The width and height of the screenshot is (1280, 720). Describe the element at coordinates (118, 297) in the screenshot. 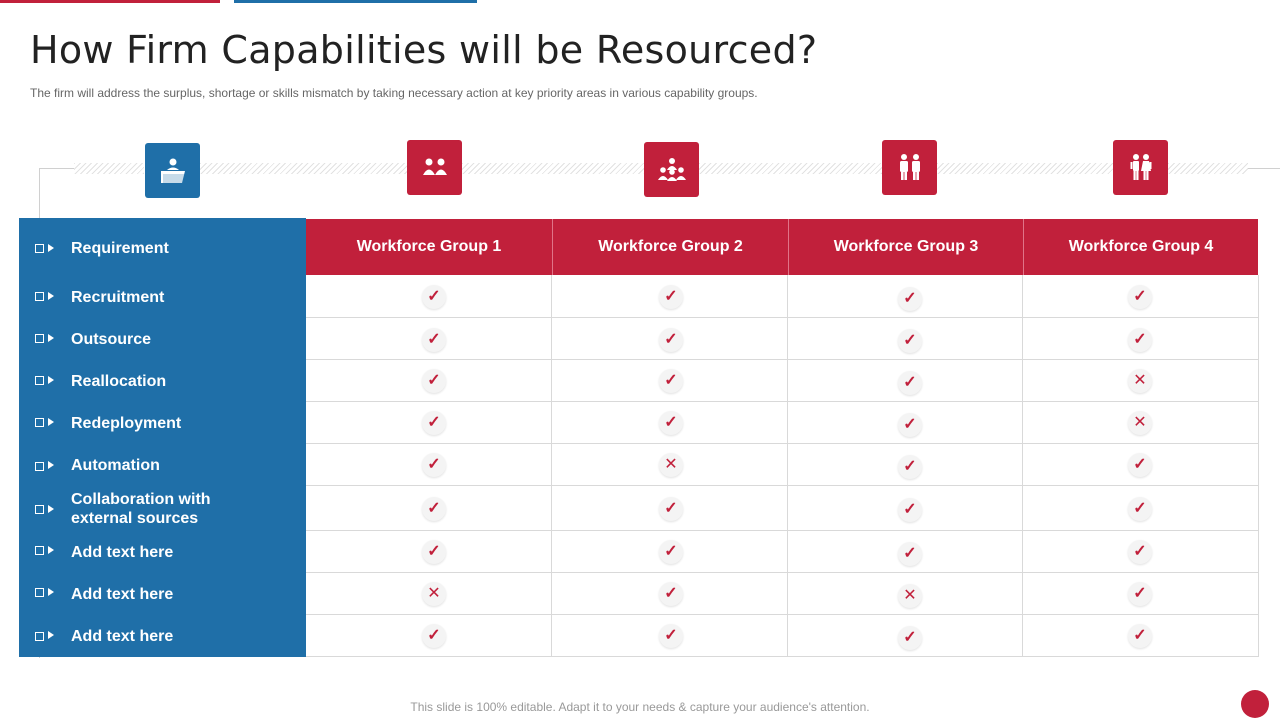

I see `row-label: Recruitment` at that location.